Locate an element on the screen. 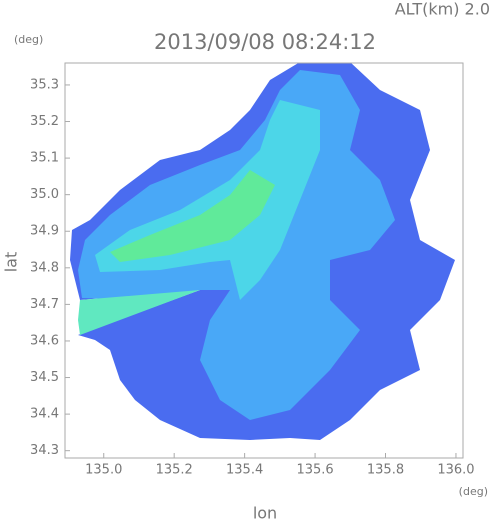  y-tick-label: 35.2 is located at coordinates (44, 121).